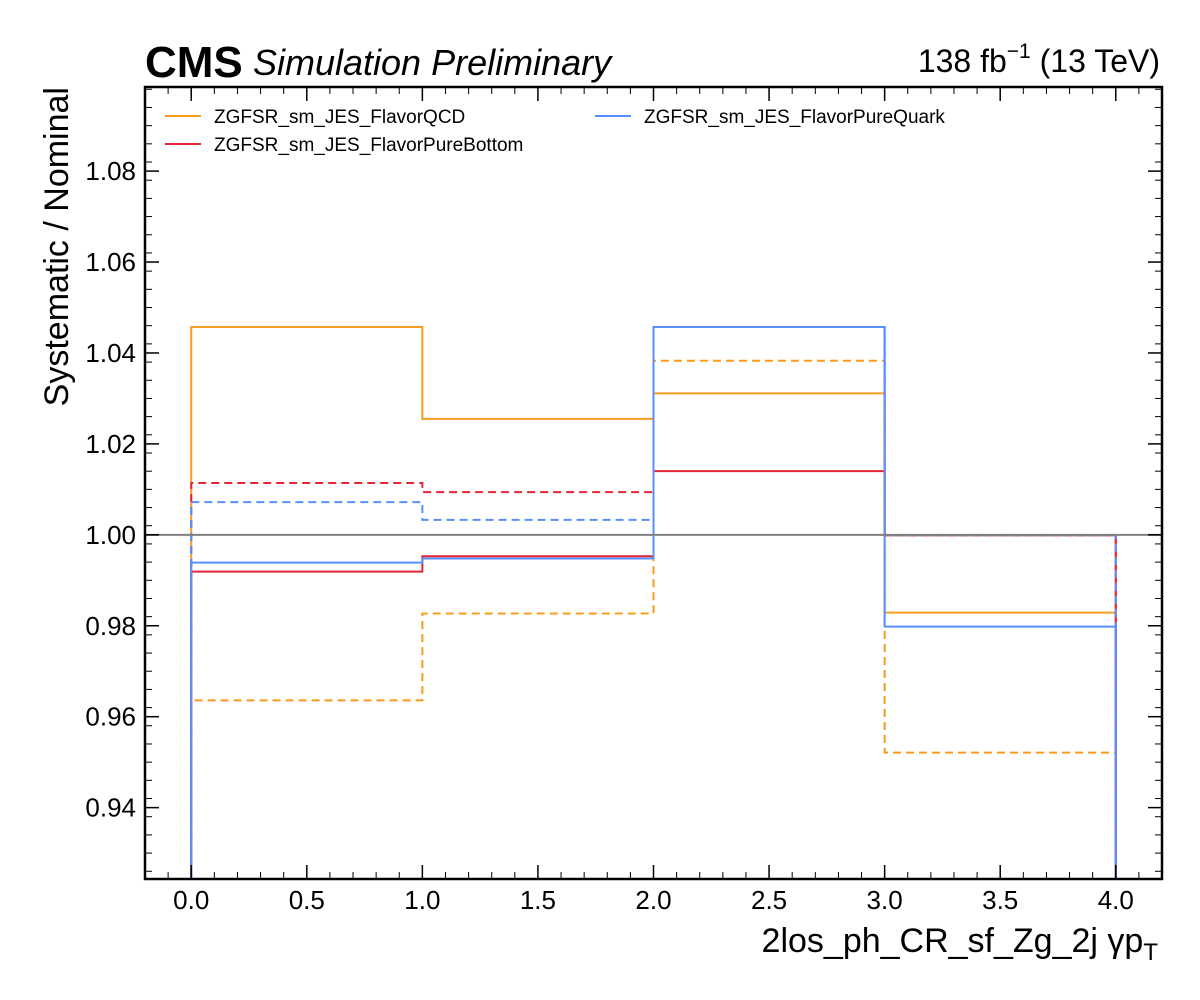  What do you see at coordinates (885, 900) in the screenshot?
I see `x-tick-label: 3.0` at bounding box center [885, 900].